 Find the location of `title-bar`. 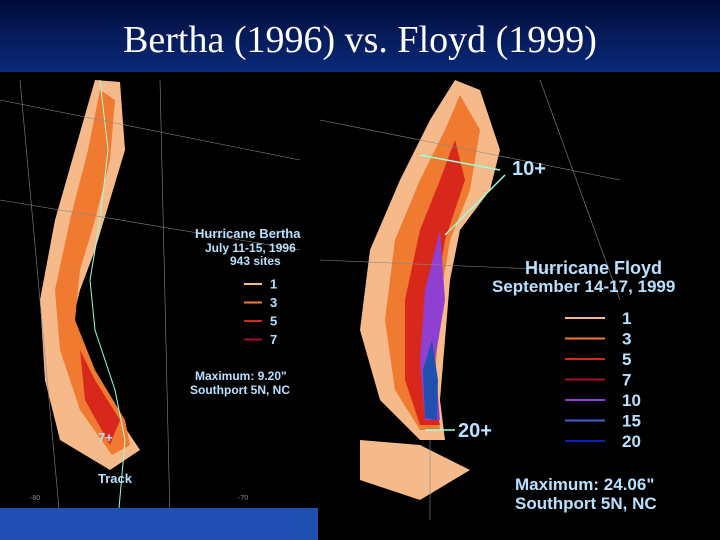

title-bar is located at coordinates (360, 36).